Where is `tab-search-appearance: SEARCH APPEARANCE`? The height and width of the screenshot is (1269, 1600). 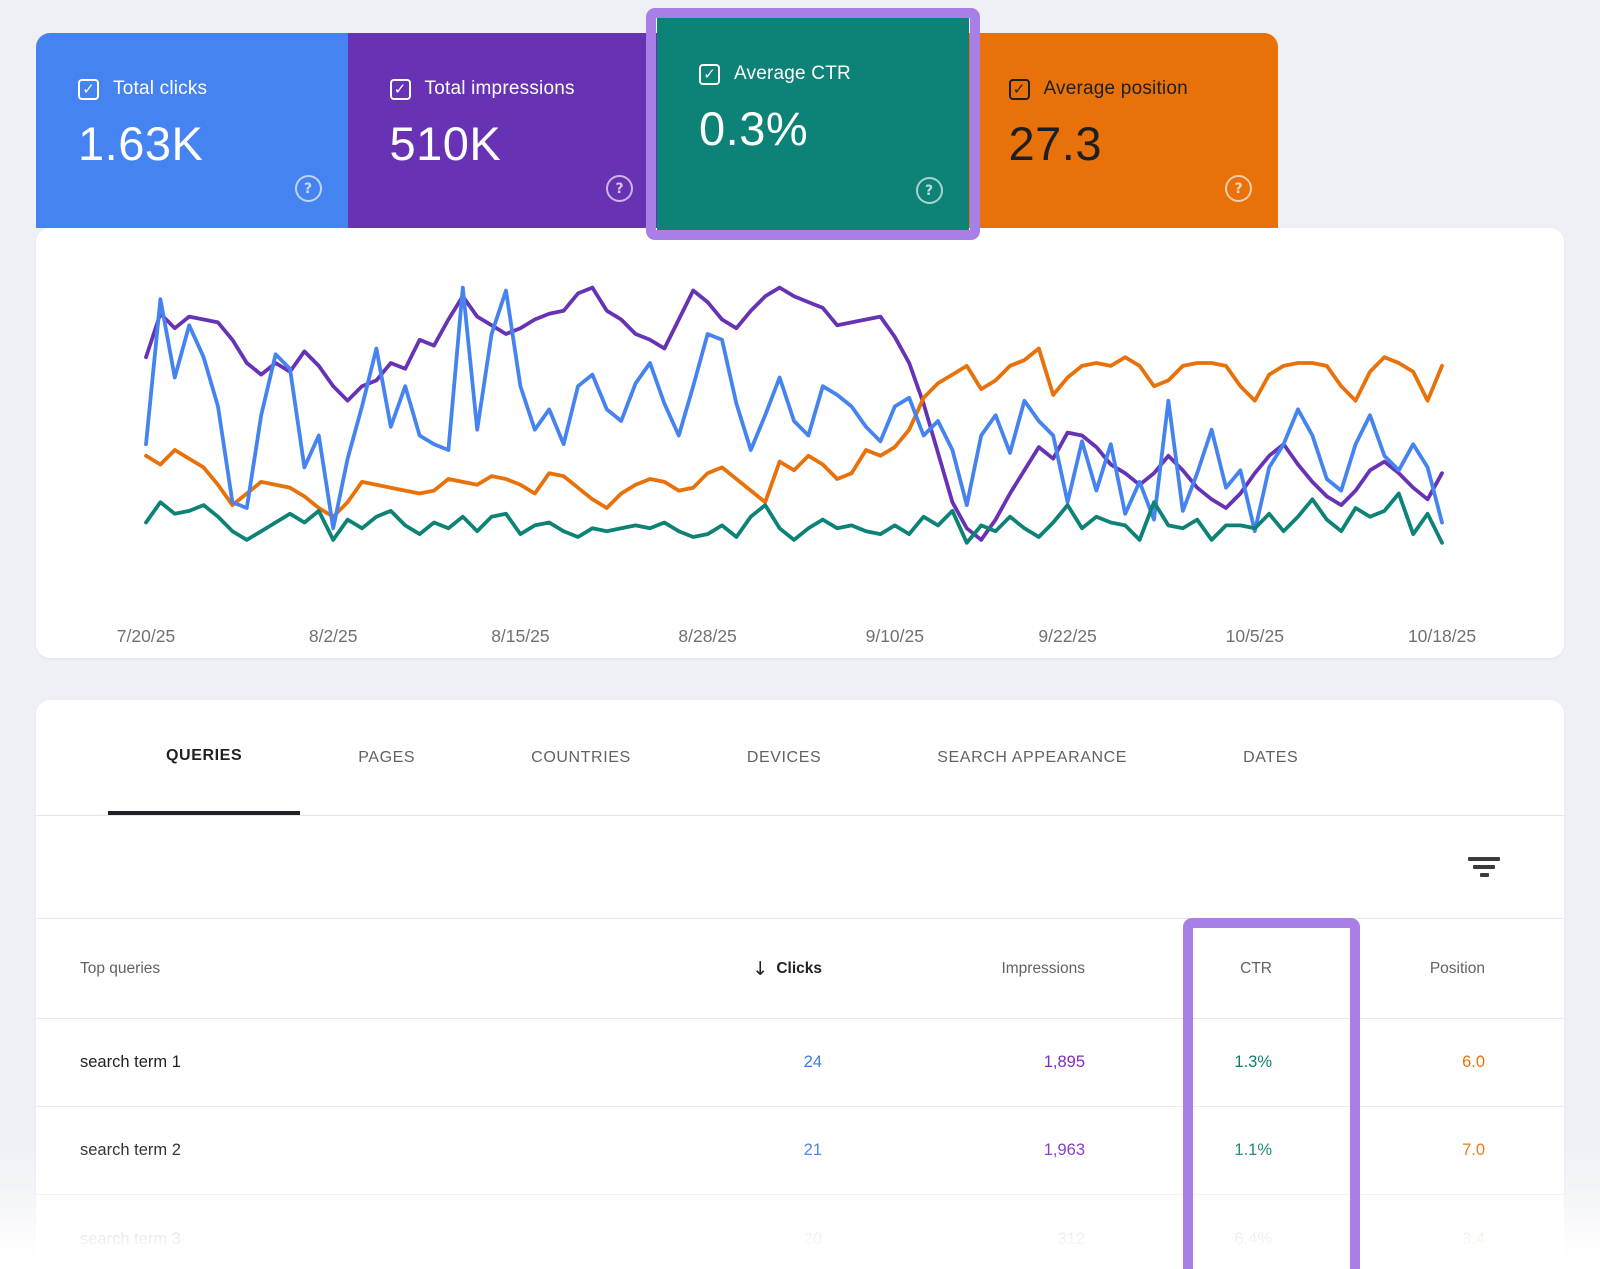 tab-search-appearance: SEARCH APPEARANCE is located at coordinates (1032, 757).